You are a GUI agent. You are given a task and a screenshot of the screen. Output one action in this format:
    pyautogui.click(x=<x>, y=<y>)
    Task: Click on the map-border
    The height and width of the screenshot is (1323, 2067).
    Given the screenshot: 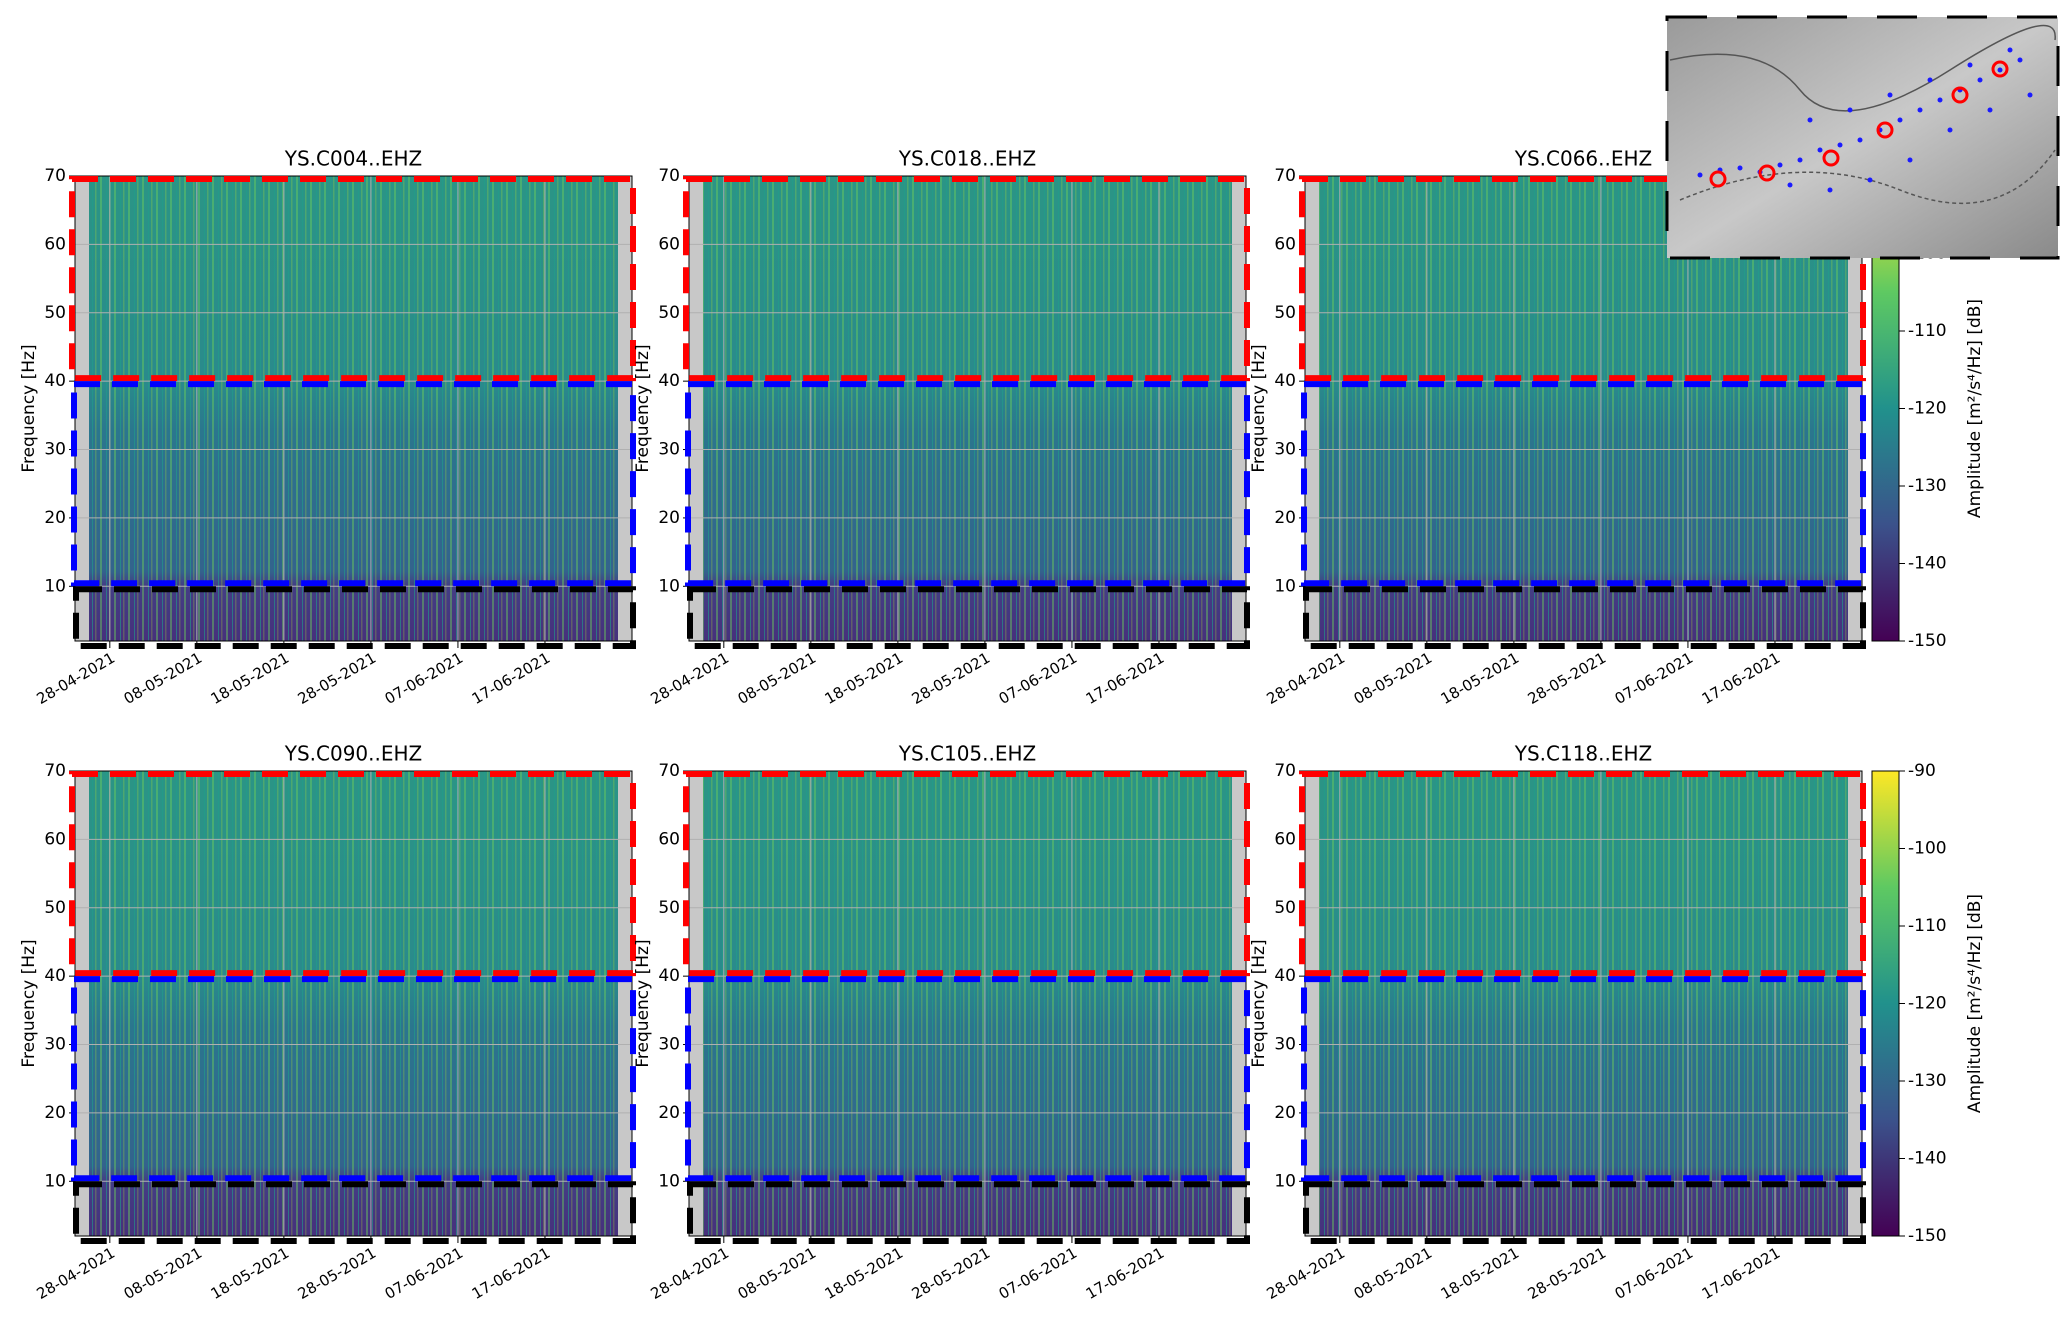 What is the action you would take?
    pyautogui.click(x=1867, y=177)
    